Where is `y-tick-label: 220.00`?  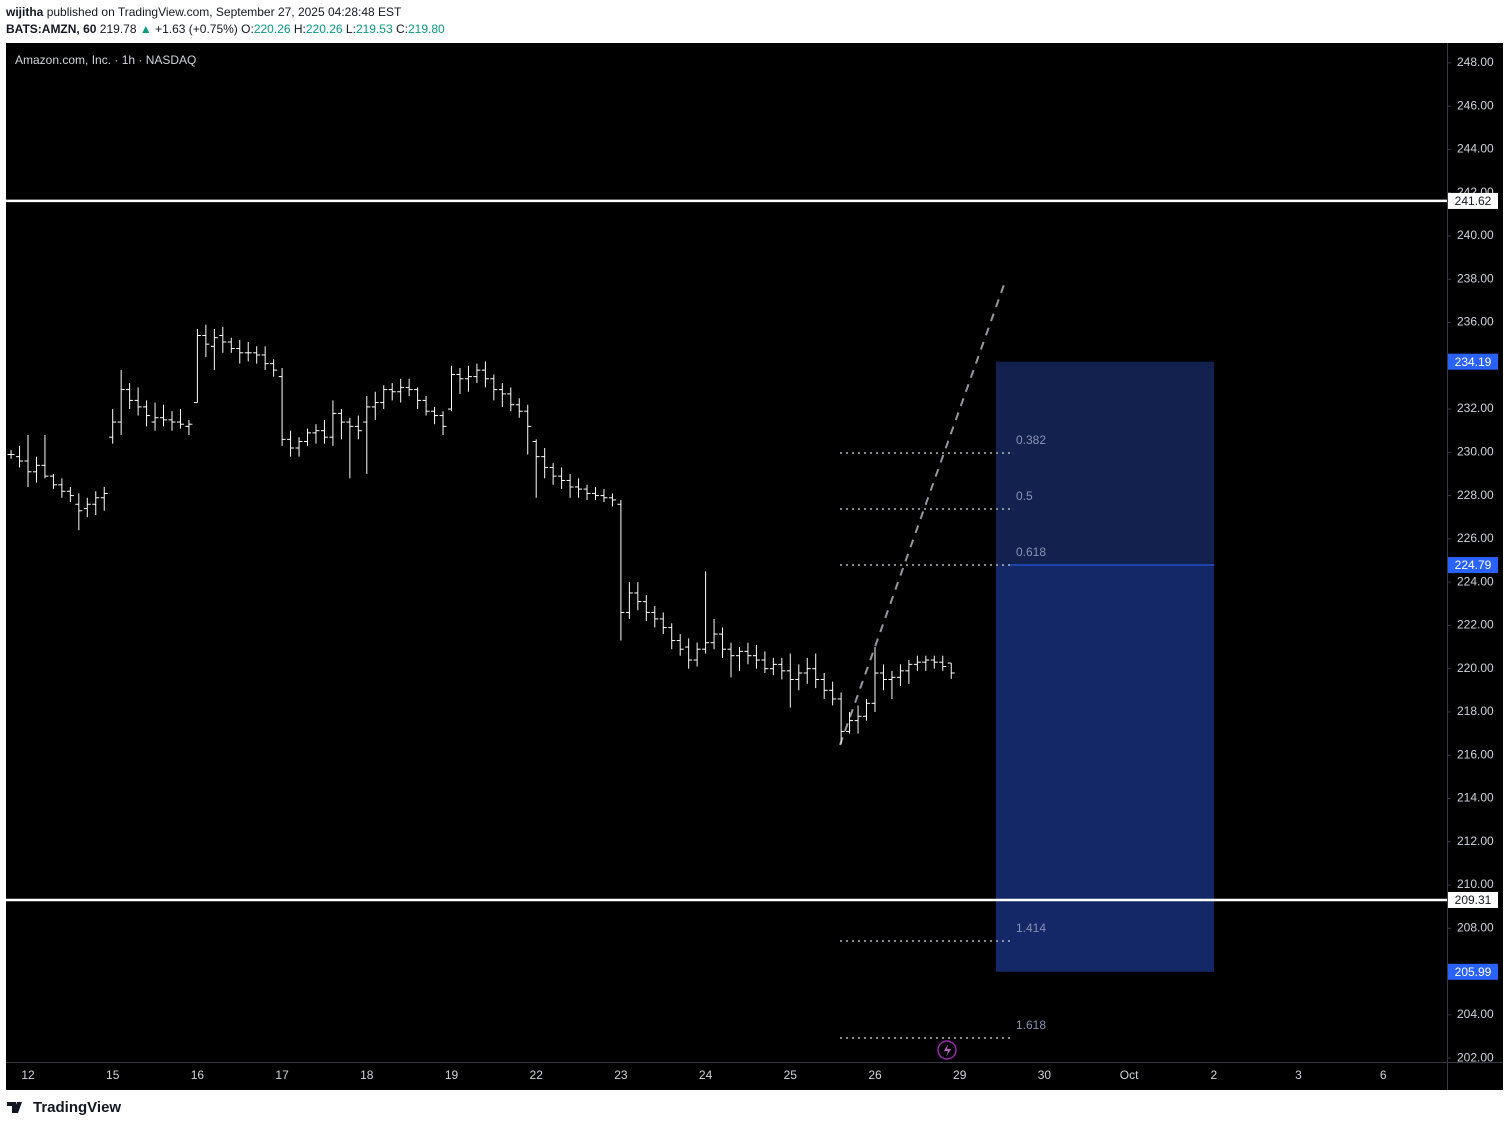
y-tick-label: 220.00 is located at coordinates (1475, 668).